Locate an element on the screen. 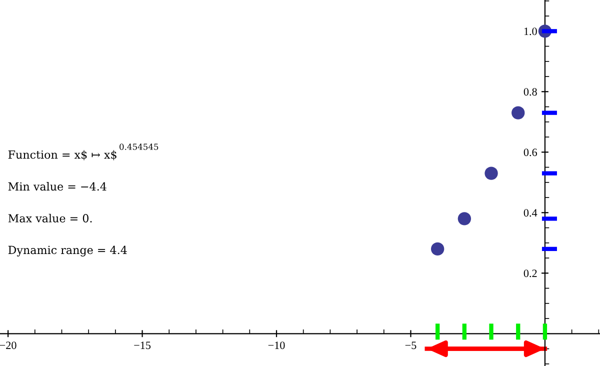 The width and height of the screenshot is (600, 366). x-tick-label: −20 is located at coordinates (8, 346).